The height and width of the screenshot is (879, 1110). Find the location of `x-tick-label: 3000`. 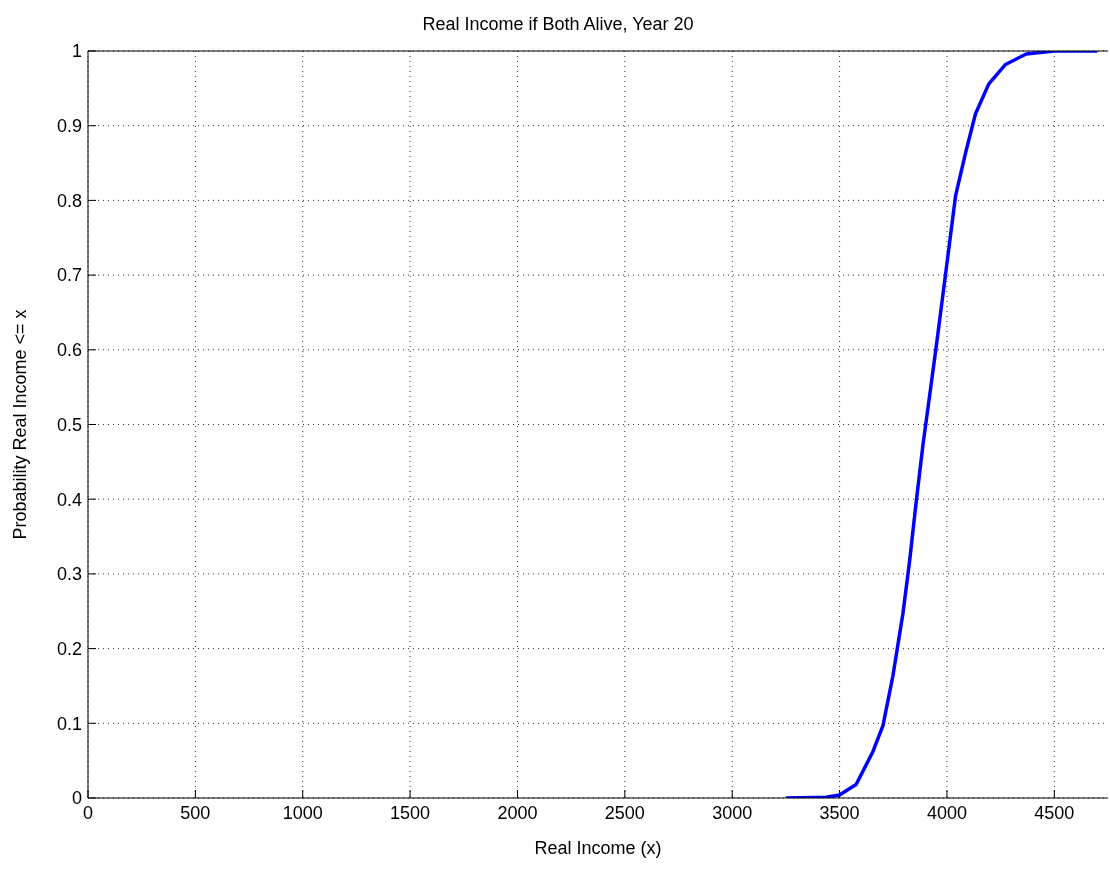

x-tick-label: 3000 is located at coordinates (732, 812).